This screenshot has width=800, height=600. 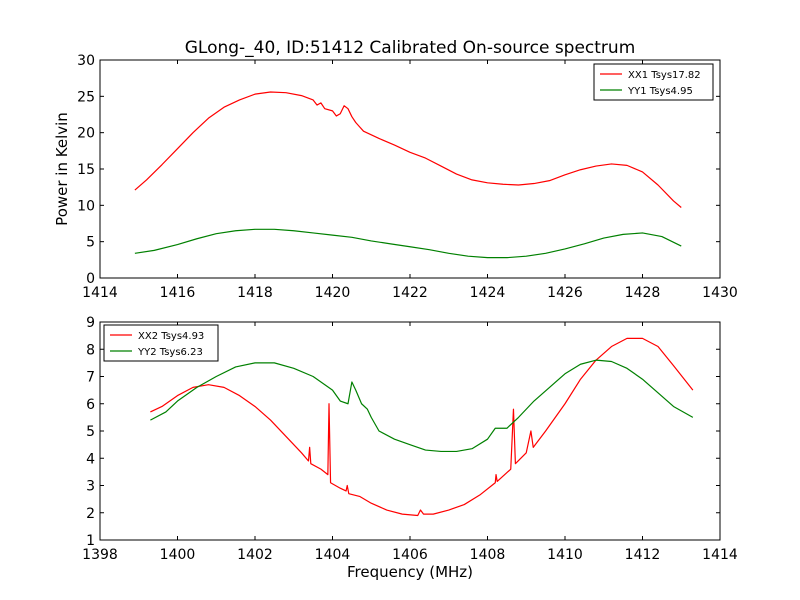 I want to click on chart1-x-tick-label-3: 1404, so click(x=333, y=555).